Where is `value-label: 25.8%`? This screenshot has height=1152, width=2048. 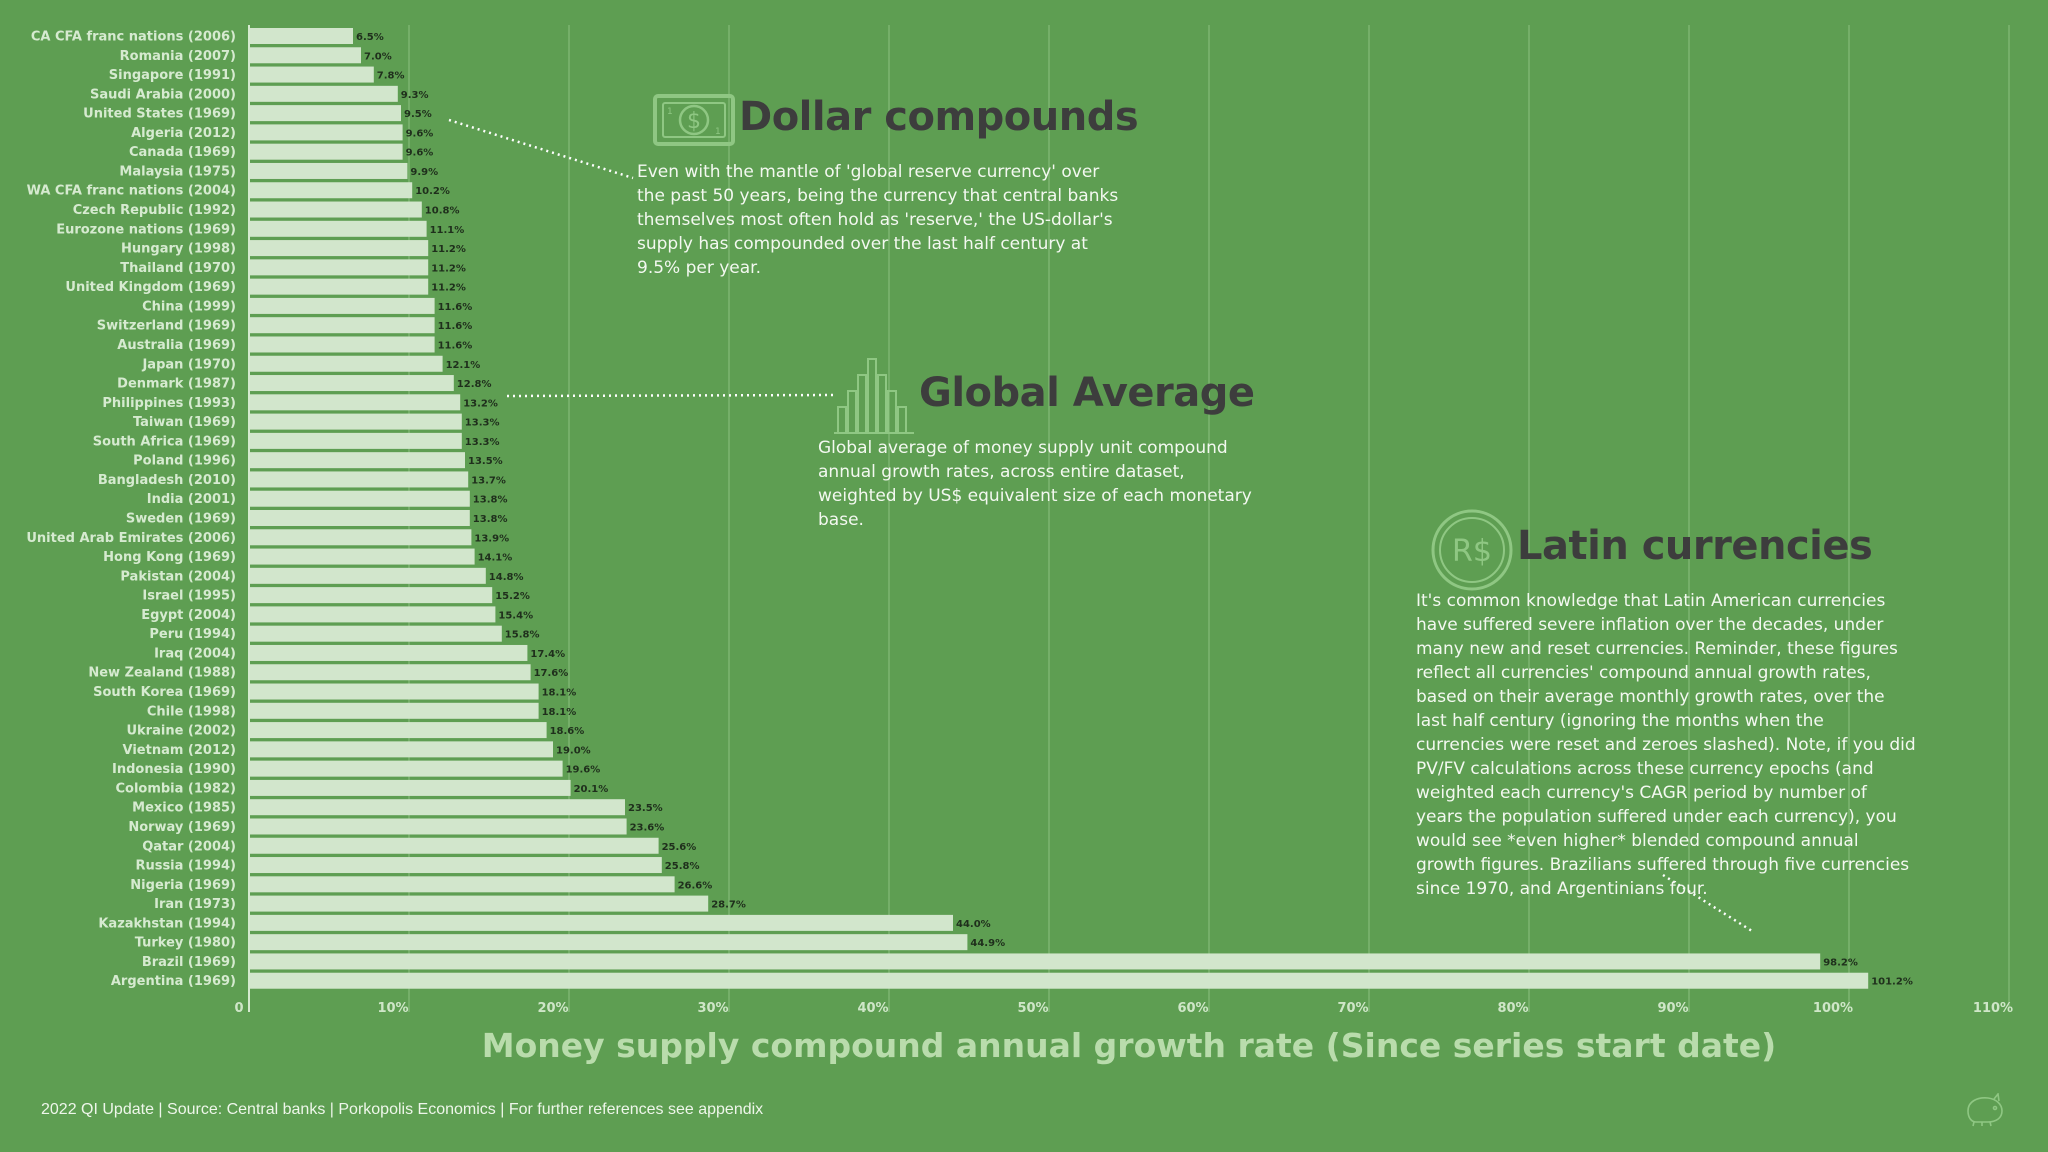 value-label: 25.8% is located at coordinates (682, 866).